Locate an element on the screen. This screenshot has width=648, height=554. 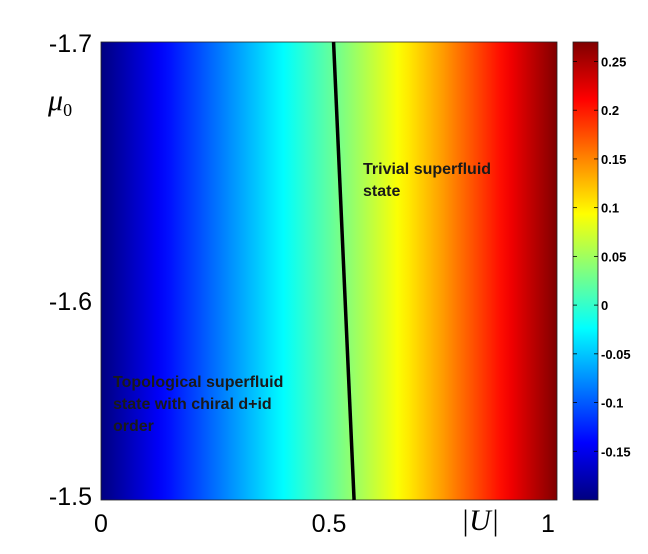
colorbar-frame is located at coordinates (585, 271).